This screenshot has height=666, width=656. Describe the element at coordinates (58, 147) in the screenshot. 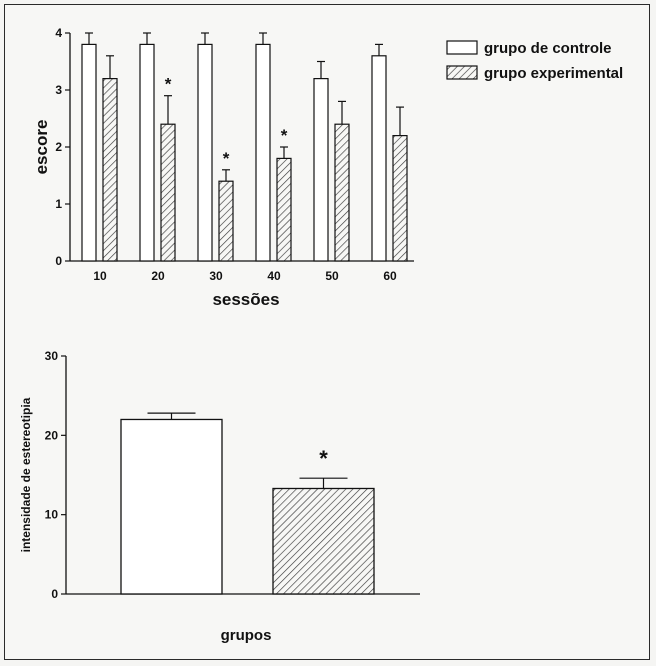

I see `chart1-y-tick-label: 2` at that location.